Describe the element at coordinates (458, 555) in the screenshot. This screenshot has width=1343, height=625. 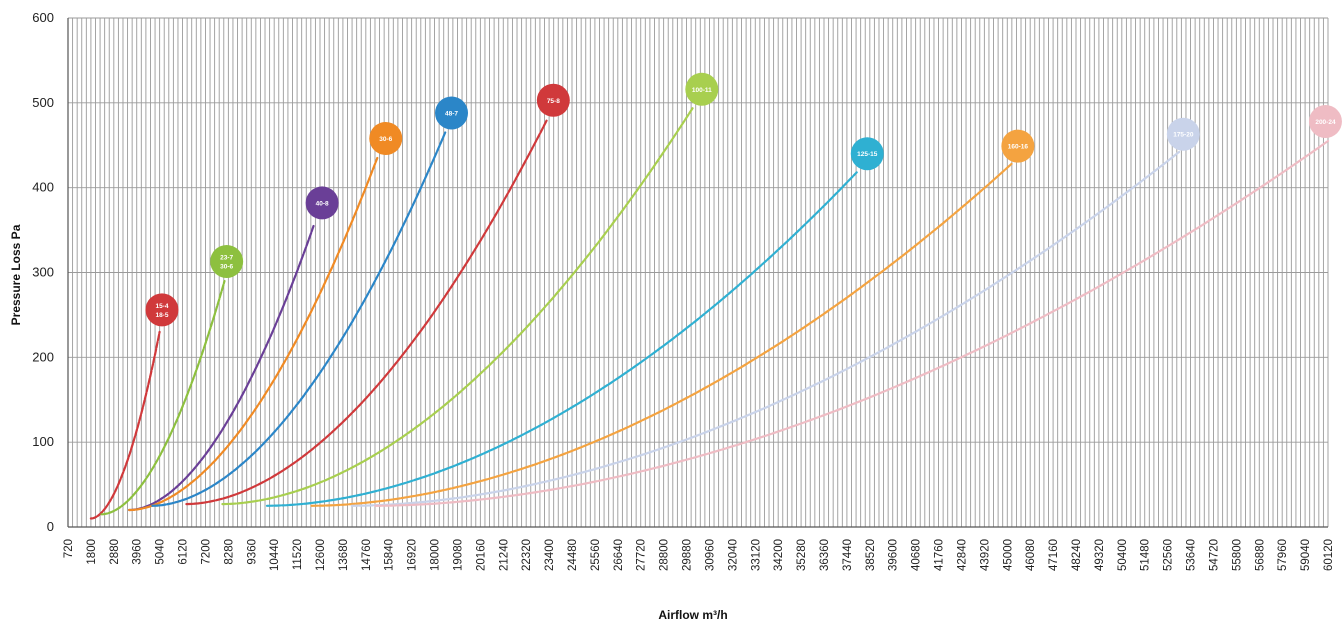
I see `x-tick-label: 19080` at that location.